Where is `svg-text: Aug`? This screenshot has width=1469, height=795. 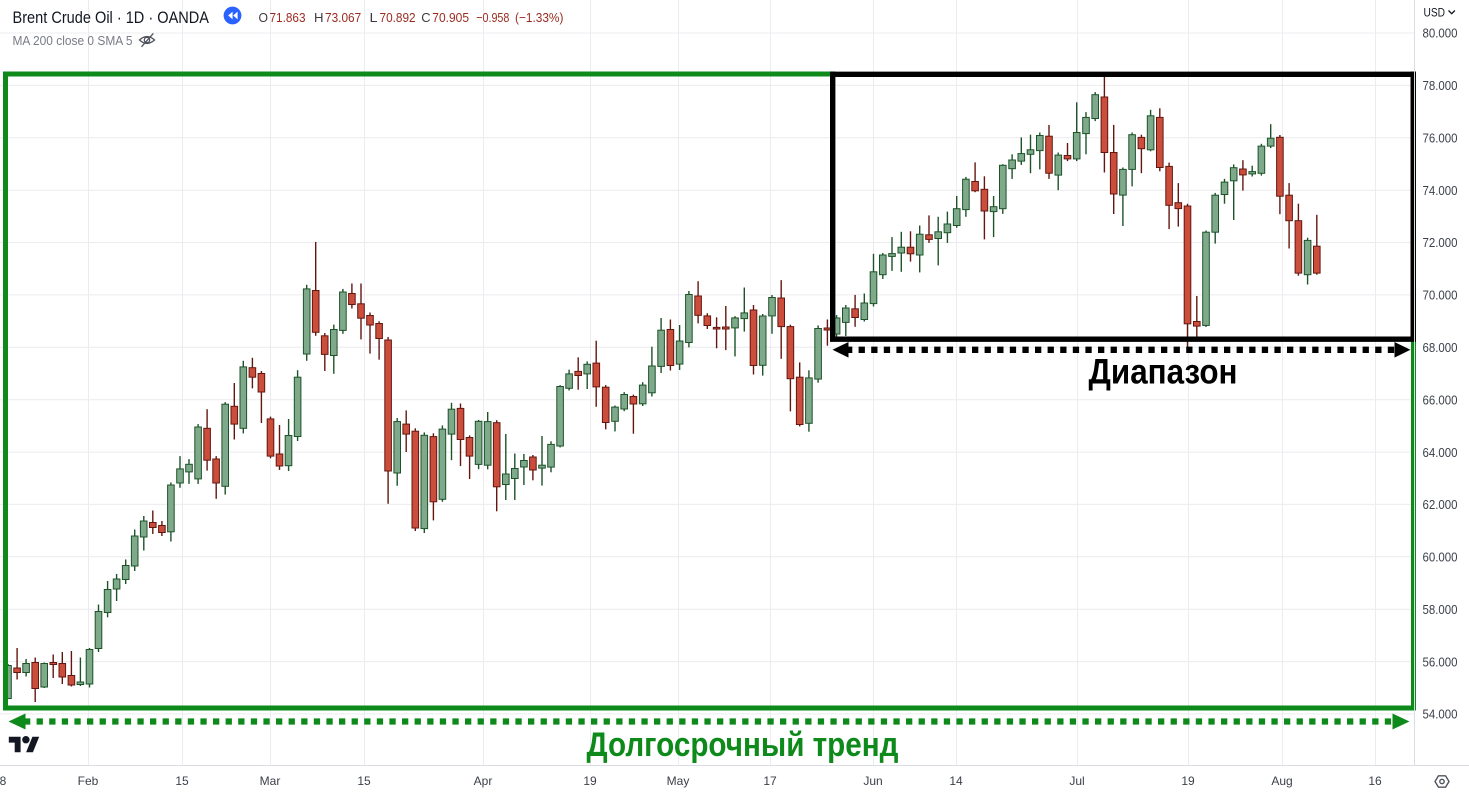 svg-text: Aug is located at coordinates (1281, 781).